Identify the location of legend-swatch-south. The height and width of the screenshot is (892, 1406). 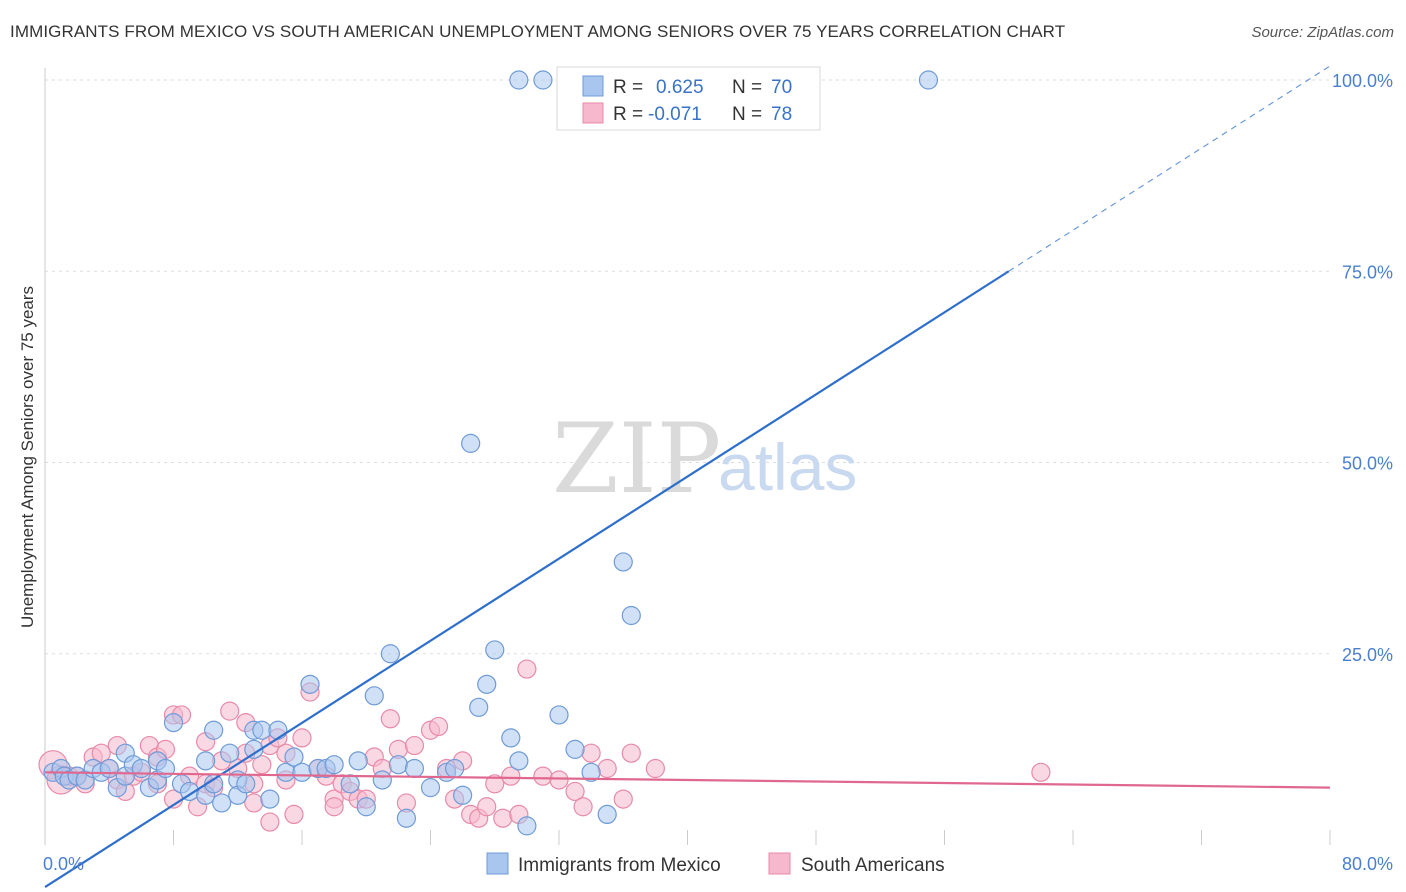
(779, 863).